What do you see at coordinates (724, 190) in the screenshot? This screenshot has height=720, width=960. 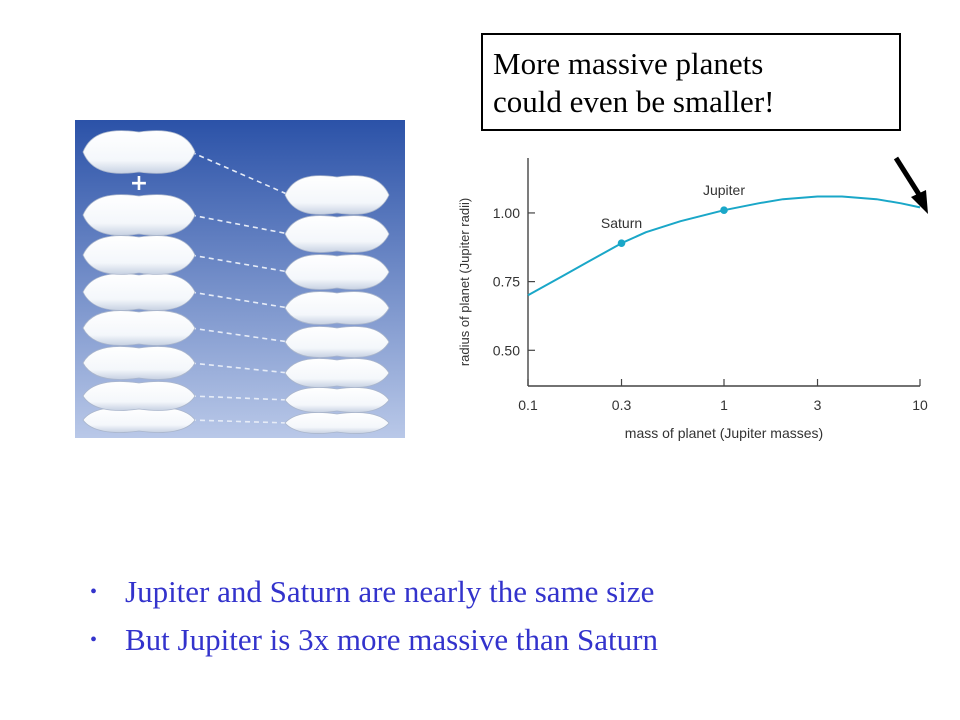 I see `point-label: Jupiter` at bounding box center [724, 190].